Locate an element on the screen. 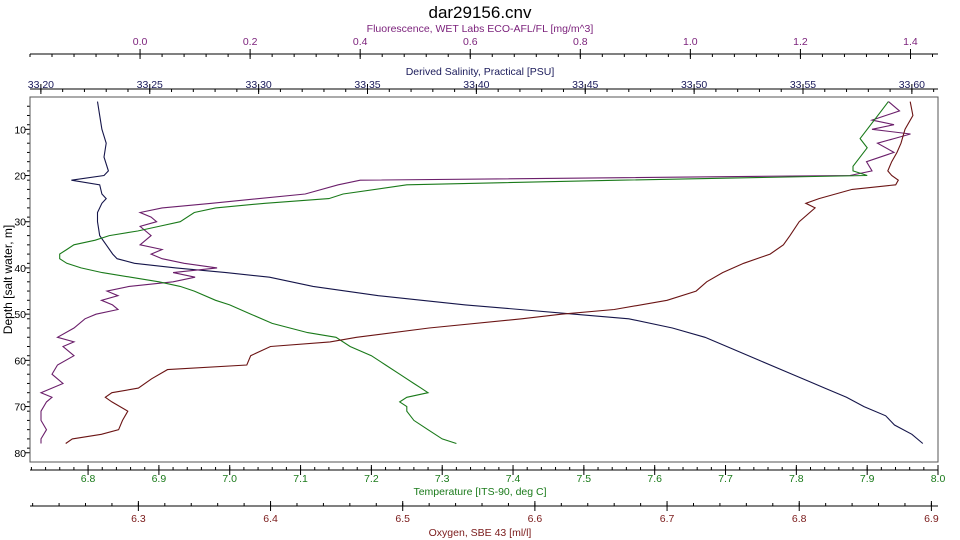 This screenshot has width=960, height=540. x-tick-label-sal: 33.45 is located at coordinates (585, 85).